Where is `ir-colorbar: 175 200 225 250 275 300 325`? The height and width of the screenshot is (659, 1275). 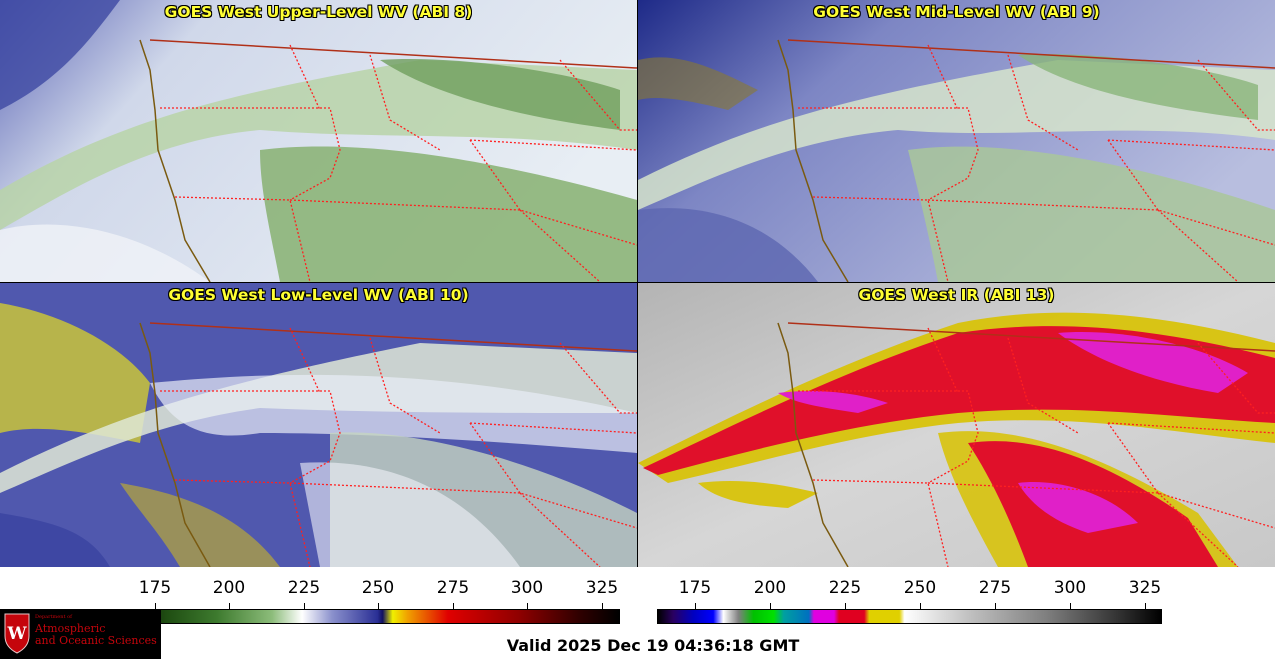 ir-colorbar: 175 200 225 250 275 300 325 is located at coordinates (956, 597).